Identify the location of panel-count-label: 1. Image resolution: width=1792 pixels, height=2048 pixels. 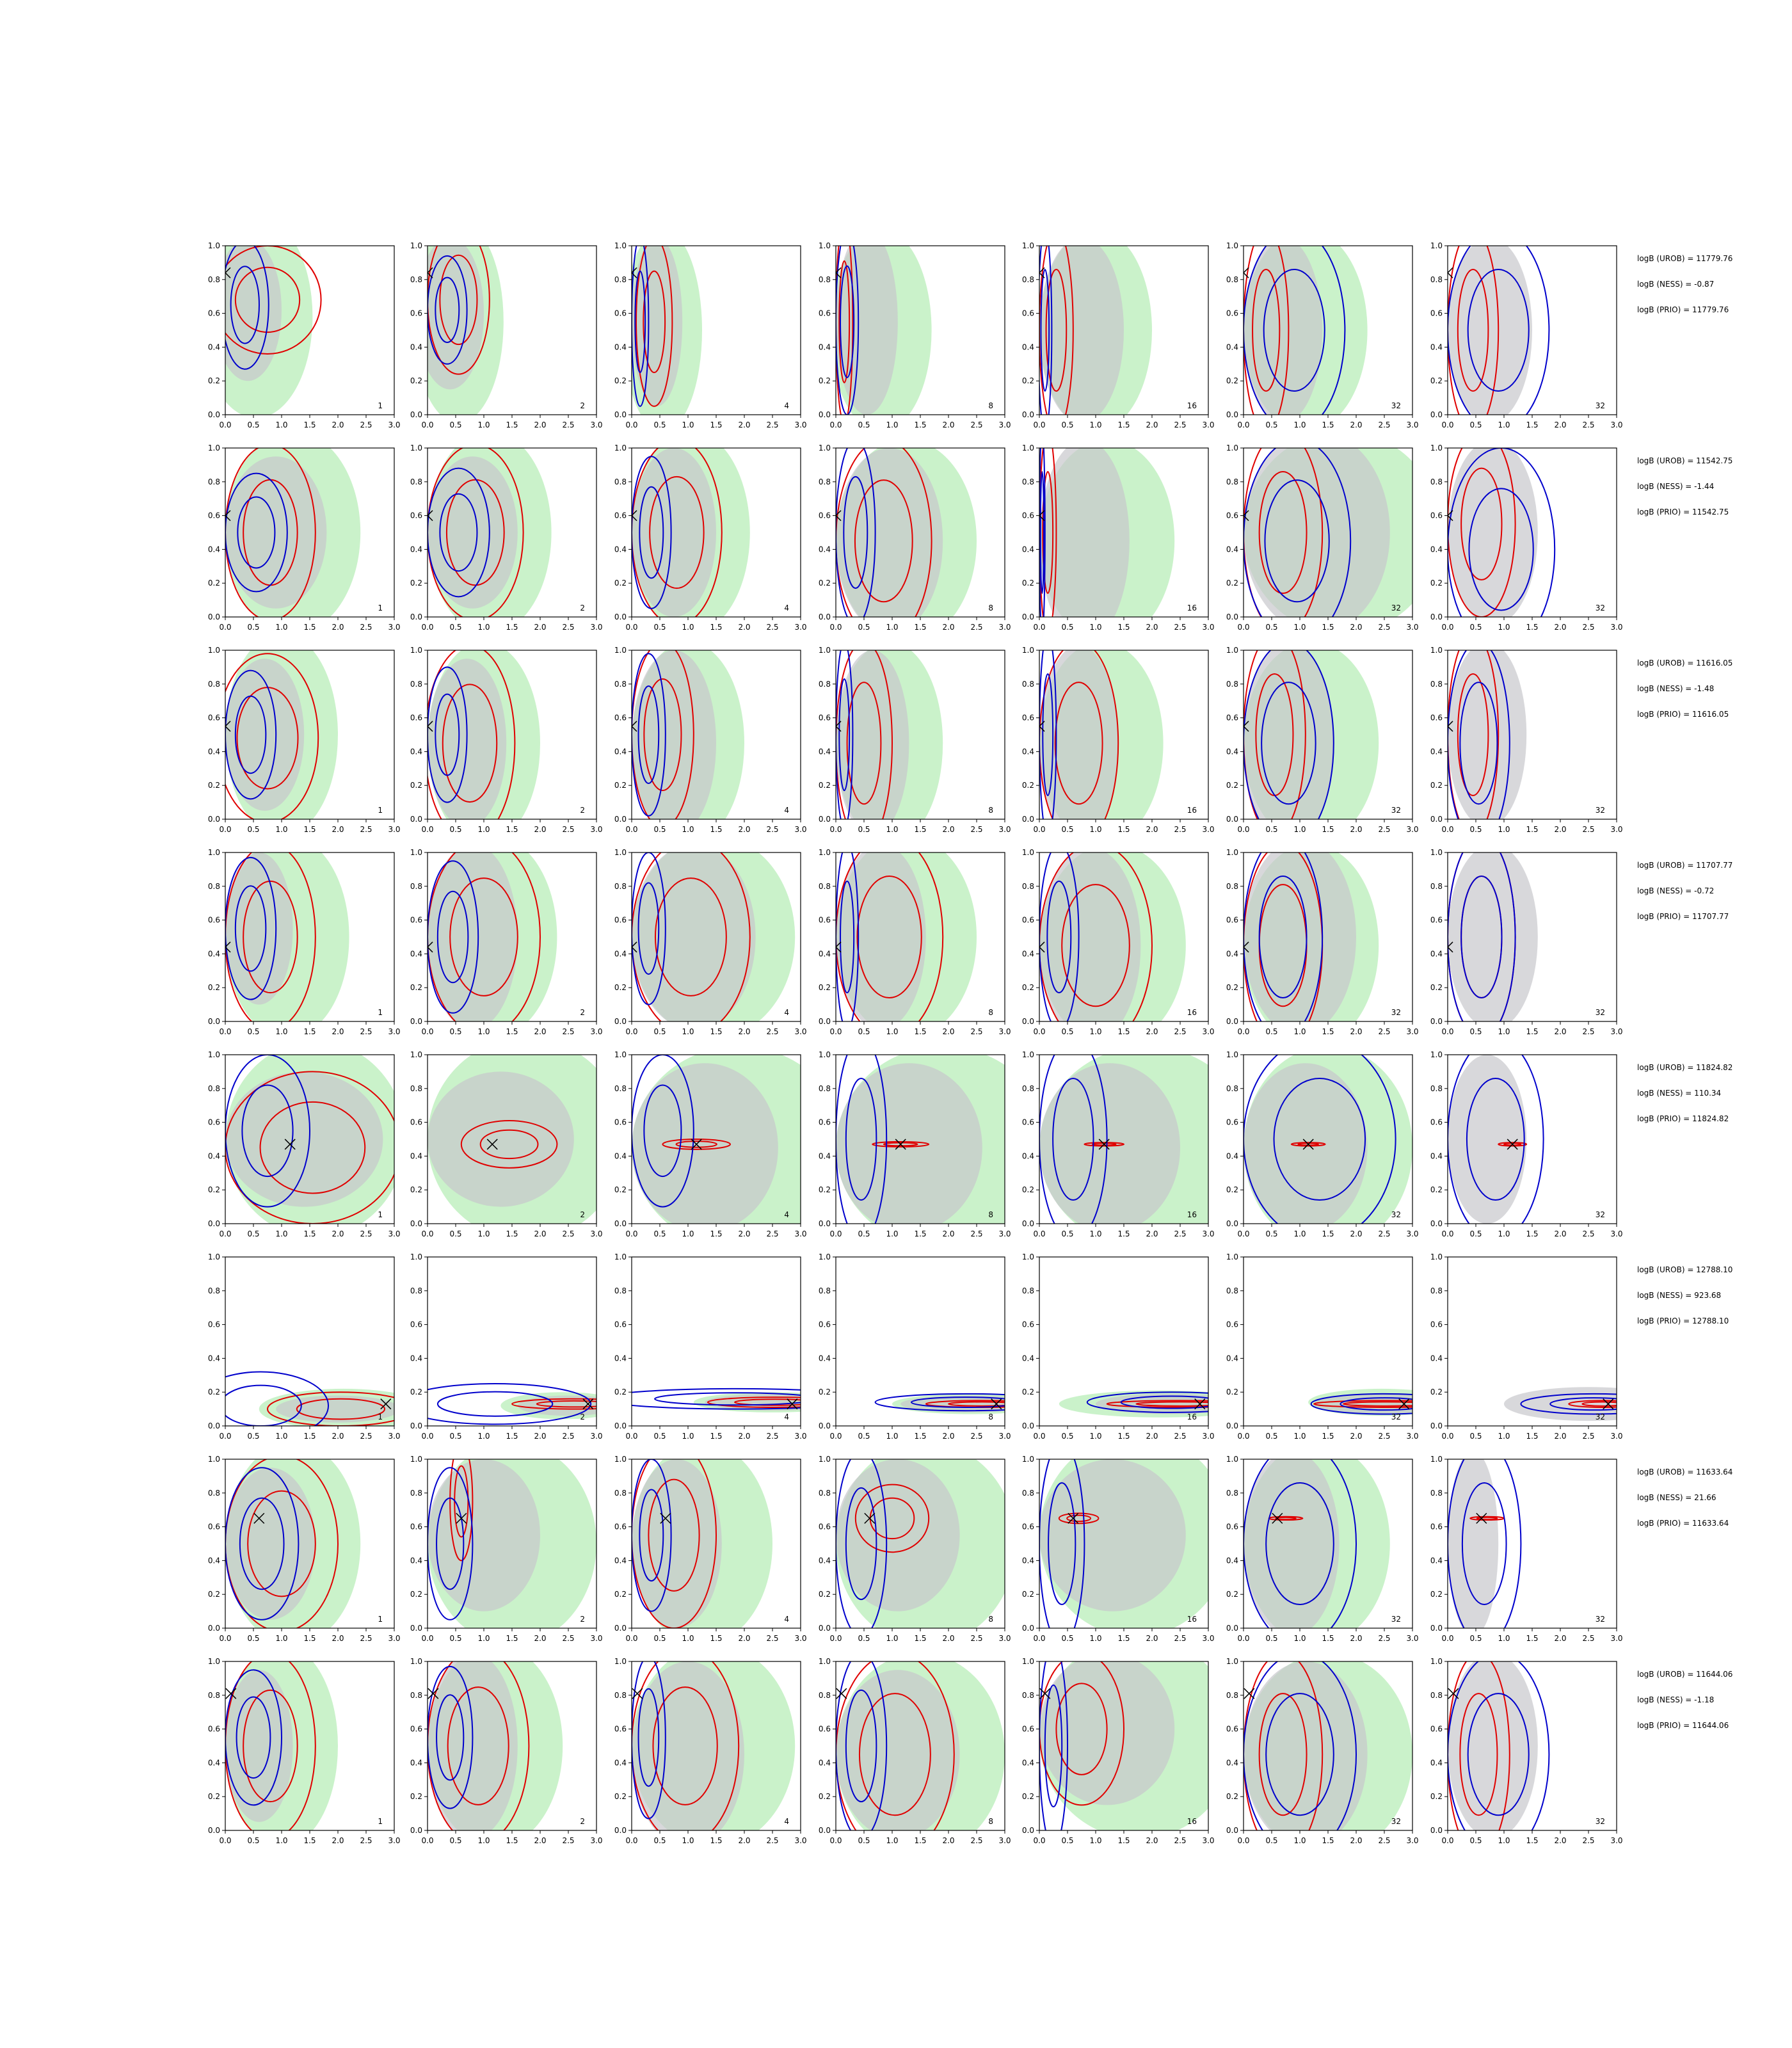
(380, 1214).